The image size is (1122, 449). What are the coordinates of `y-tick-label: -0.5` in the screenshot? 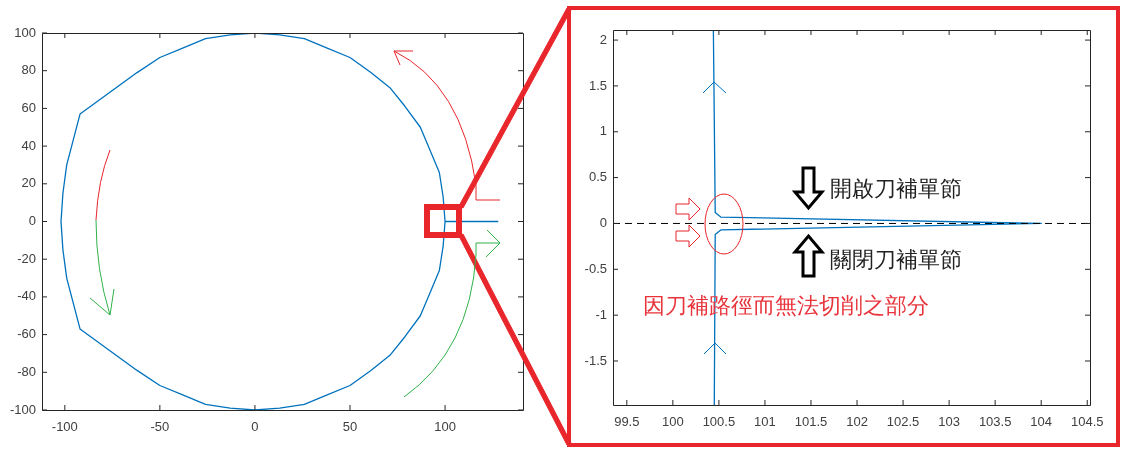 It's located at (595, 268).